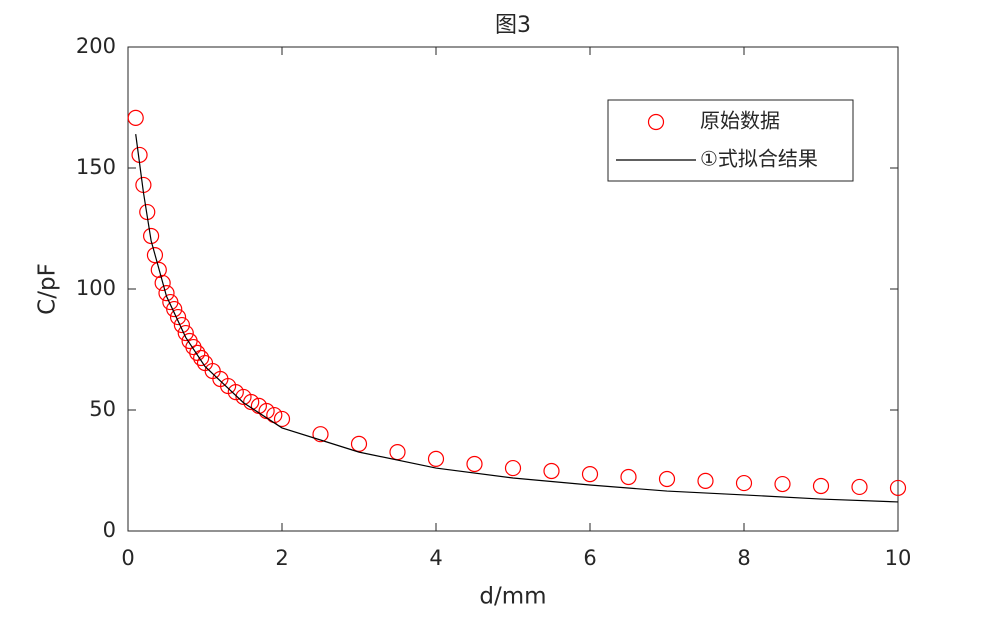 The height and width of the screenshot is (618, 995). What do you see at coordinates (512, 597) in the screenshot?
I see `x-axis-label: d/mm` at bounding box center [512, 597].